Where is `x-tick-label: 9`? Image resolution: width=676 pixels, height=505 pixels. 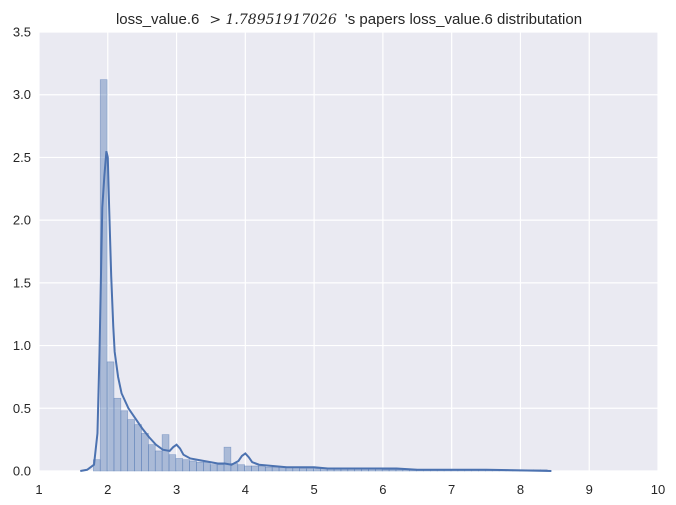
x-tick-label: 9 is located at coordinates (589, 489).